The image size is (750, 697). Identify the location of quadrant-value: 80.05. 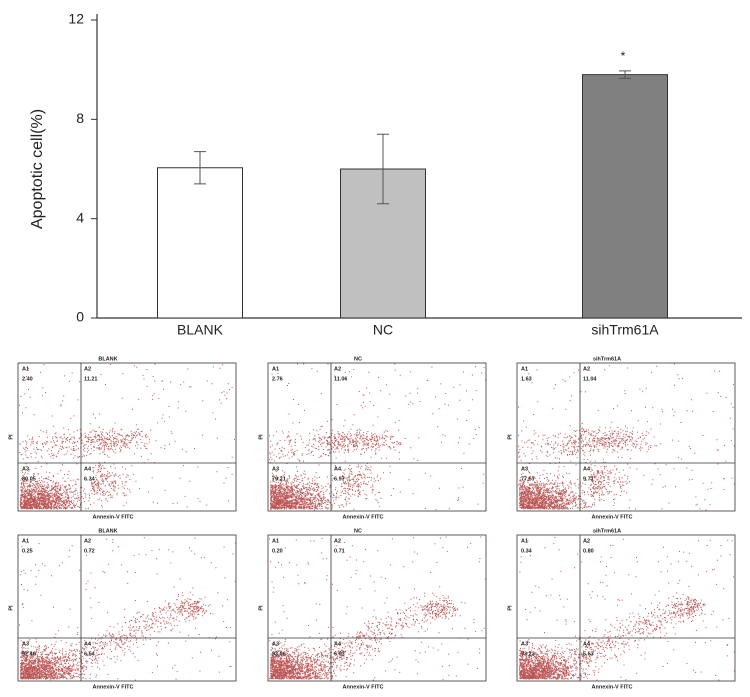
(29, 479).